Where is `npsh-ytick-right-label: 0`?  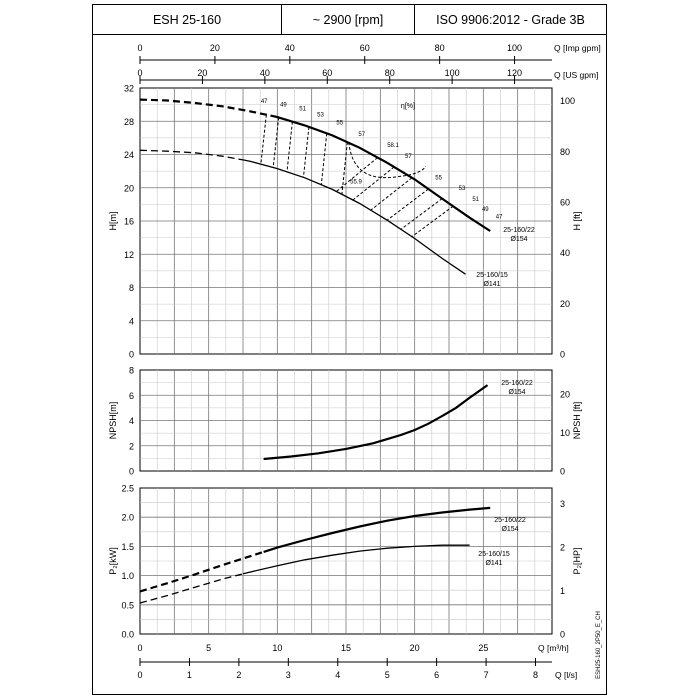
npsh-ytick-right-label: 0 is located at coordinates (562, 472).